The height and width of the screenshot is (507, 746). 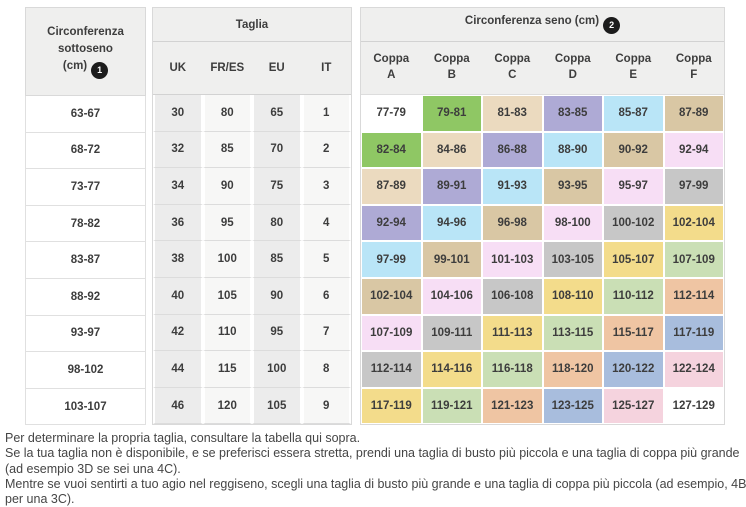 I want to click on sottoseno-cell: 88-92, so click(x=85, y=297).